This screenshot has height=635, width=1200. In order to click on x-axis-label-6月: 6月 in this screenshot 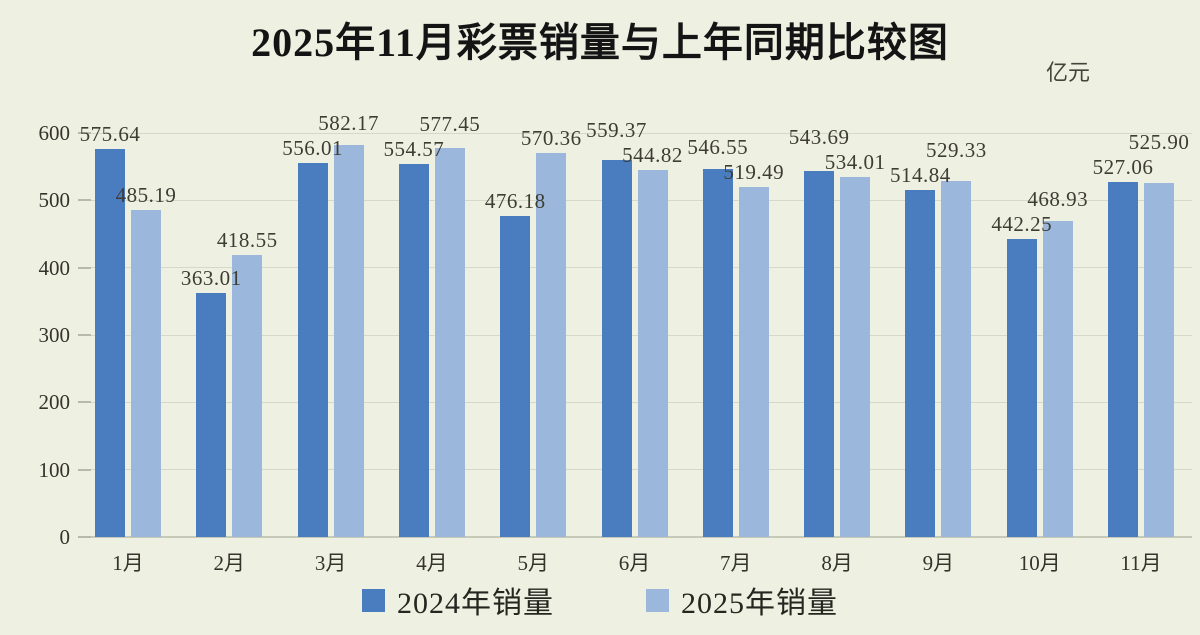, I will do `click(634, 563)`.